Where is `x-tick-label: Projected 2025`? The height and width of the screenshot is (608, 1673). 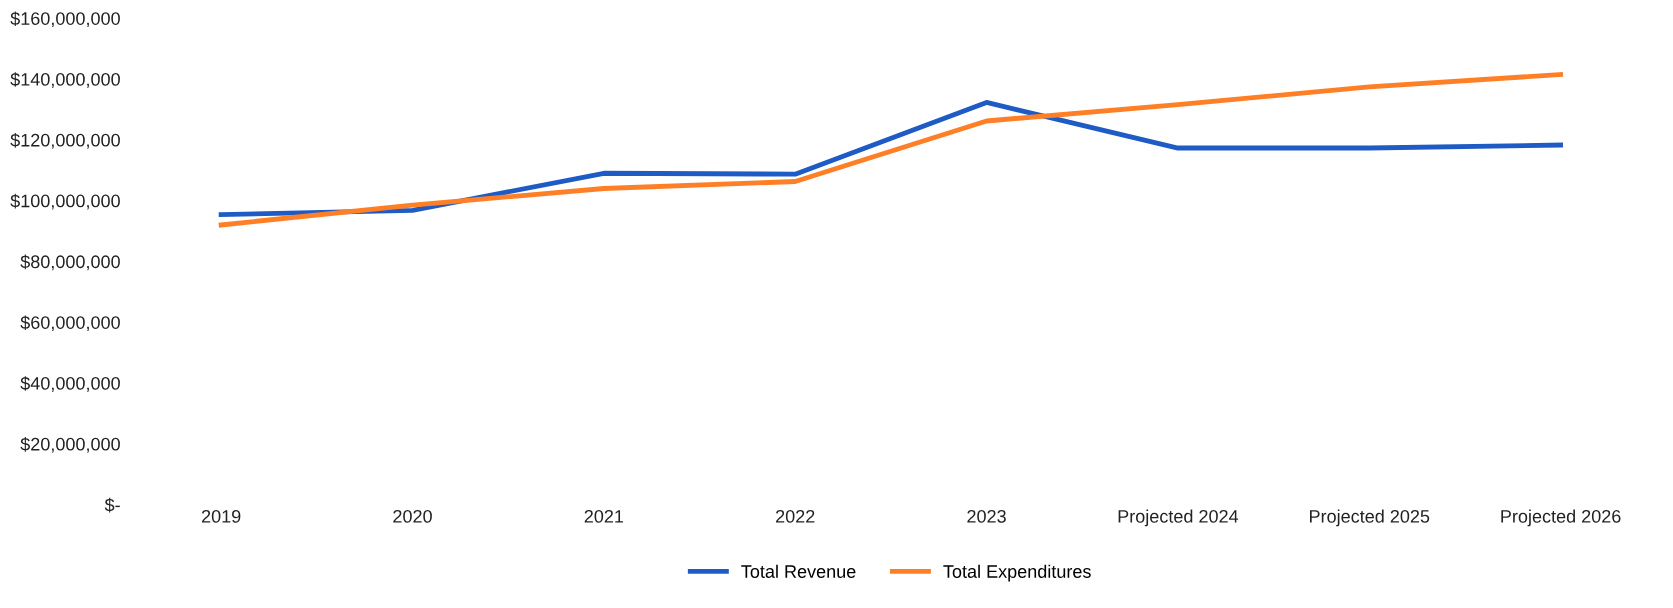
x-tick-label: Projected 2025 is located at coordinates (1370, 518).